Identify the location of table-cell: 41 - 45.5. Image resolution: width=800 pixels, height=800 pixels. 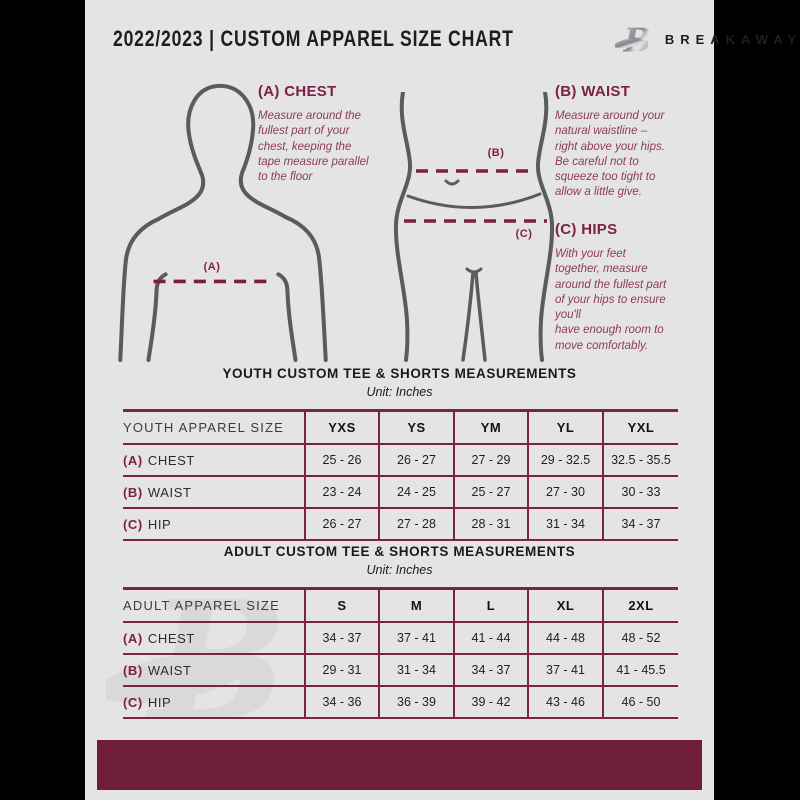
(640, 670).